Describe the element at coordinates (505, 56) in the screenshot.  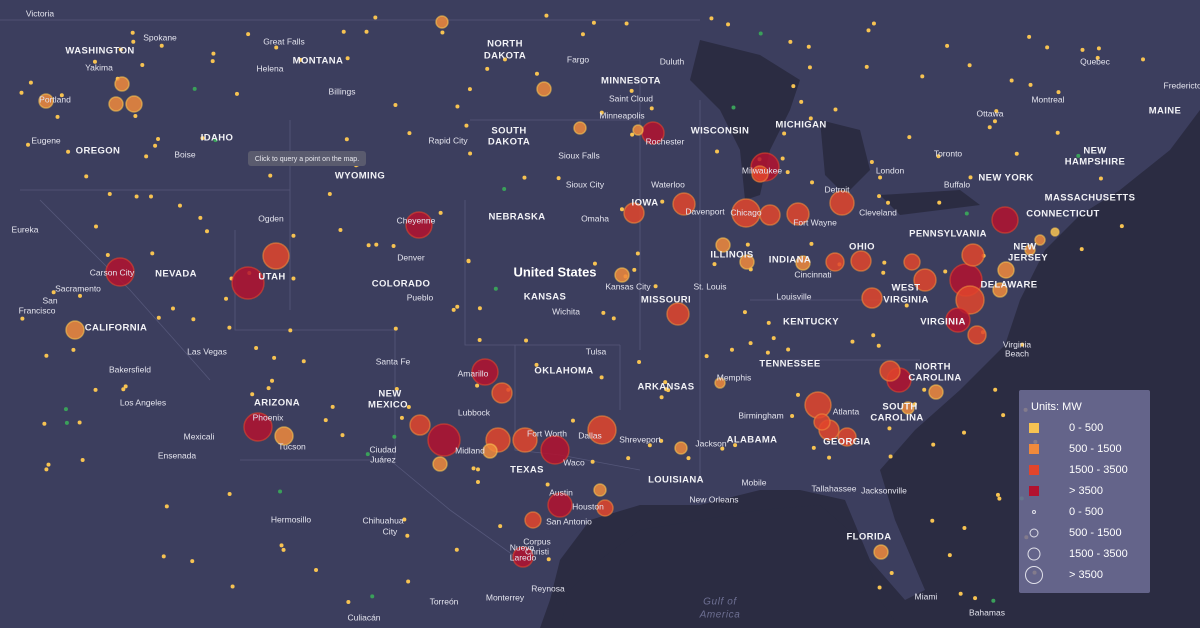
I see `state-label: DAKOTA` at that location.